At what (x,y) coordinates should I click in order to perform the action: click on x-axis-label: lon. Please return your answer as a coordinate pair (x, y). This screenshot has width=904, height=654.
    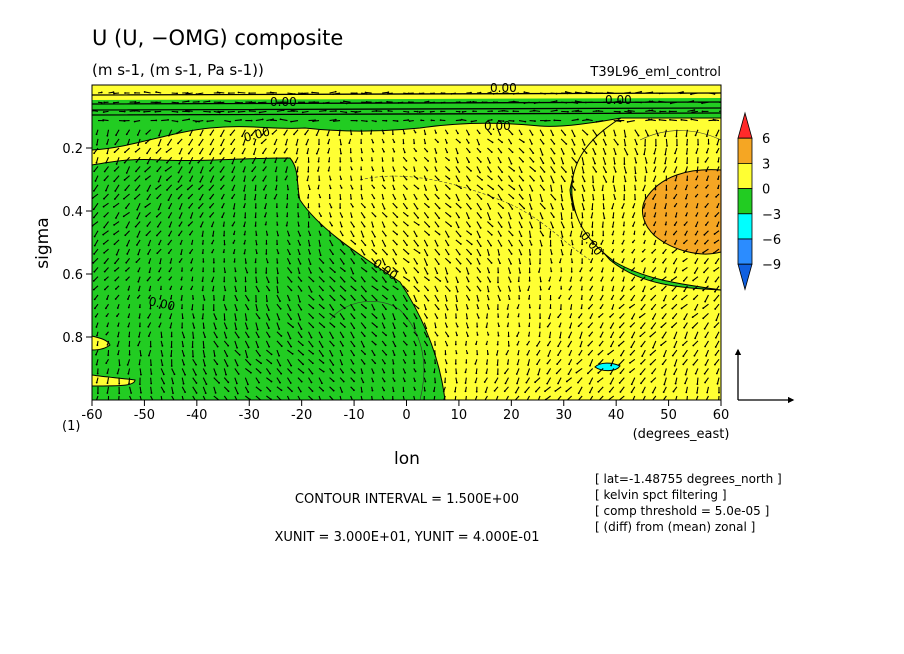
    Looking at the image, I should click on (407, 459).